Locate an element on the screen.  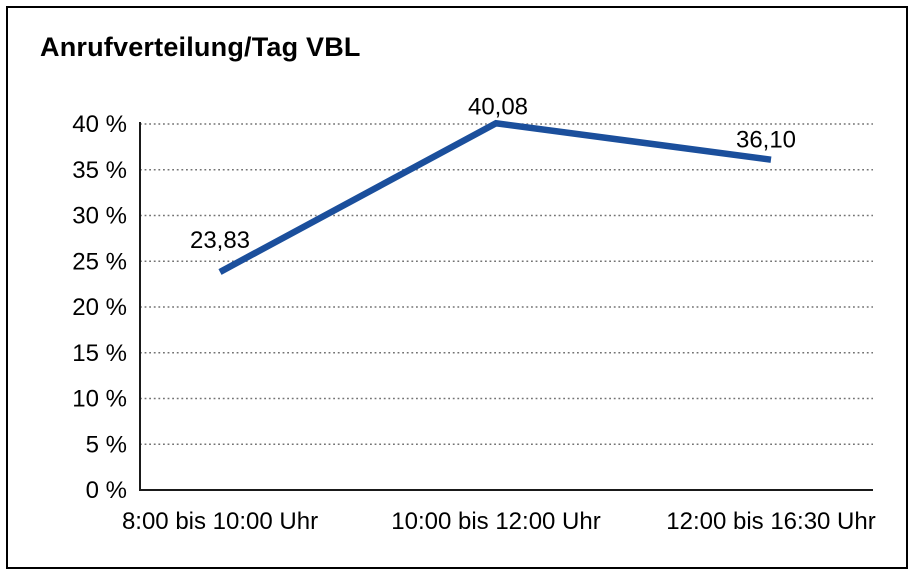
y-tick-label: 35 % is located at coordinates (99, 170).